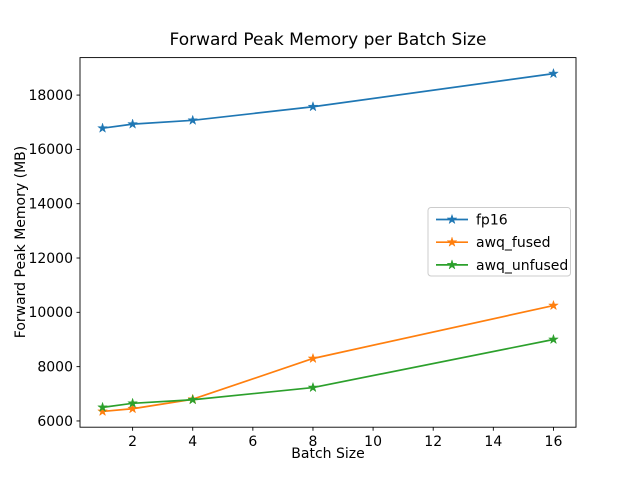 The height and width of the screenshot is (480, 640). What do you see at coordinates (133, 408) in the screenshot?
I see `data-point-awq_fused-x2` at bounding box center [133, 408].